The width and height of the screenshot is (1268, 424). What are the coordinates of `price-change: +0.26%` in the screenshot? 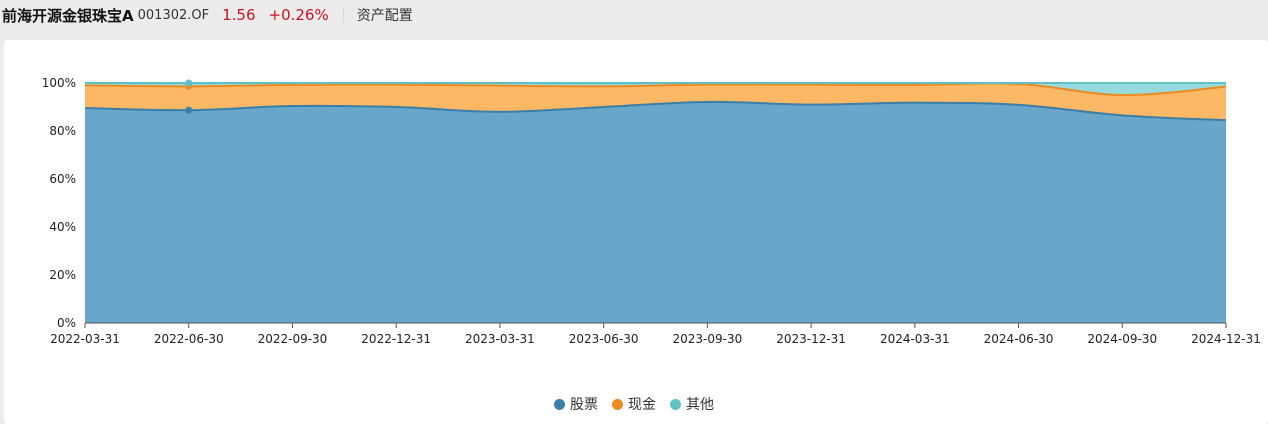 It's located at (298, 15).